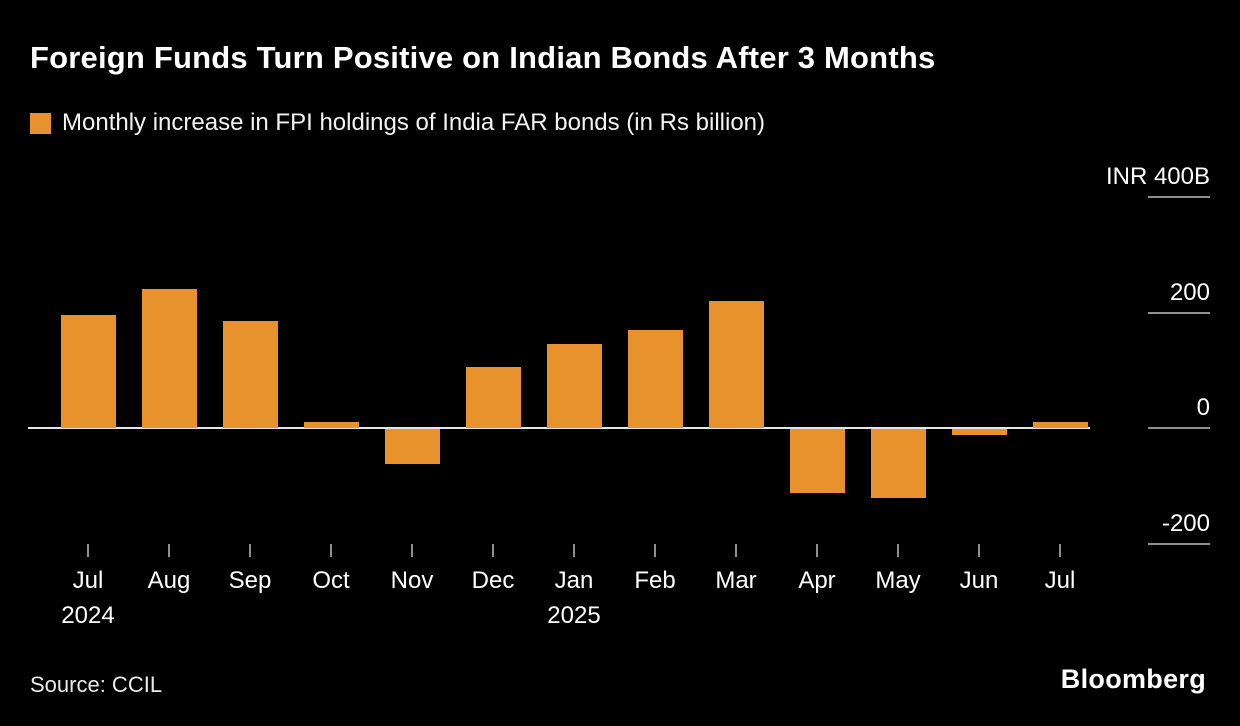 This screenshot has height=726, width=1240. Describe the element at coordinates (574, 615) in the screenshot. I see `x-year-label: 2025` at that location.